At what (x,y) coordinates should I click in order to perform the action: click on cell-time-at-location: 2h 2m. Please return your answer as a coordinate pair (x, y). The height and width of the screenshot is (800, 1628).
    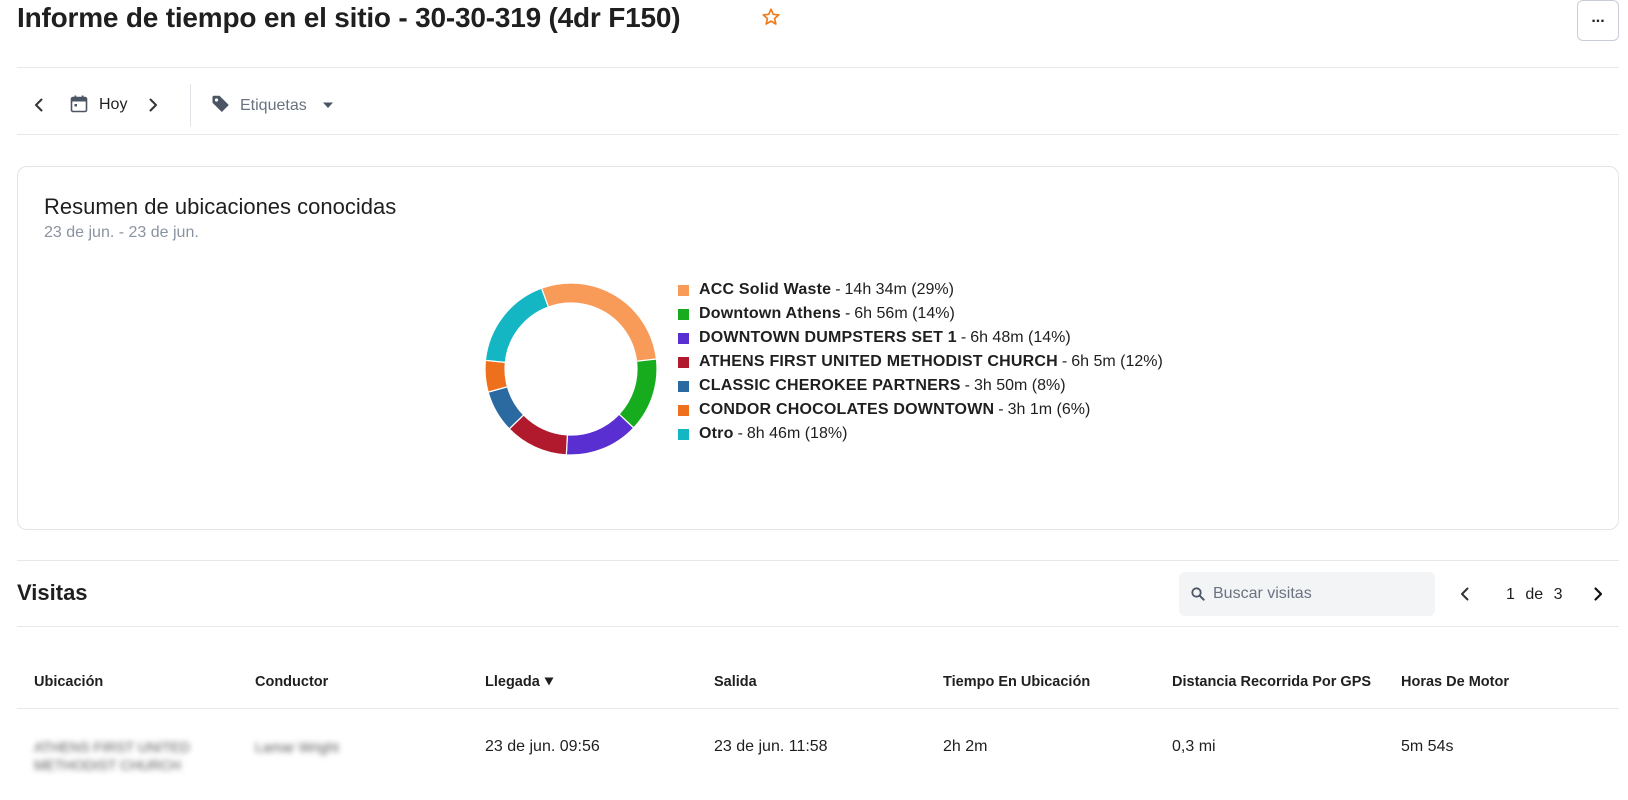
    Looking at the image, I should click on (965, 746).